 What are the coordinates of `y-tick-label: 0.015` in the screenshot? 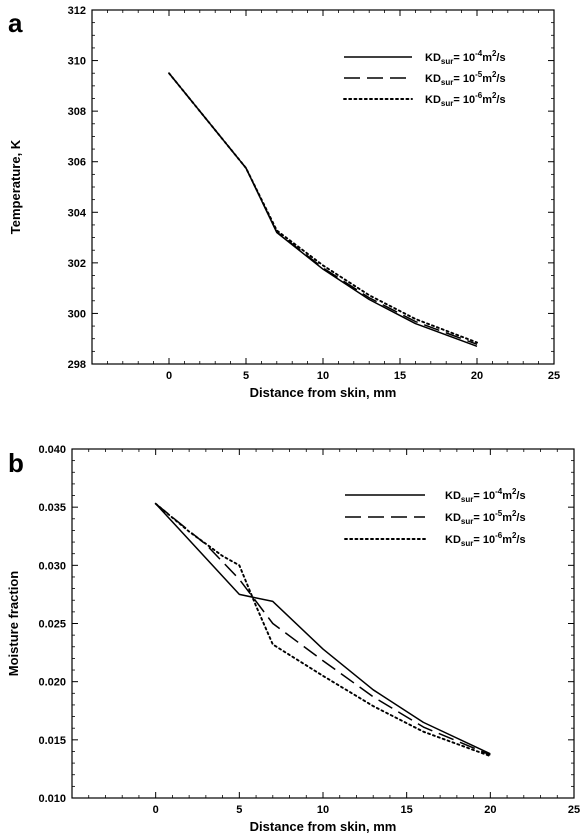 It's located at (52, 741).